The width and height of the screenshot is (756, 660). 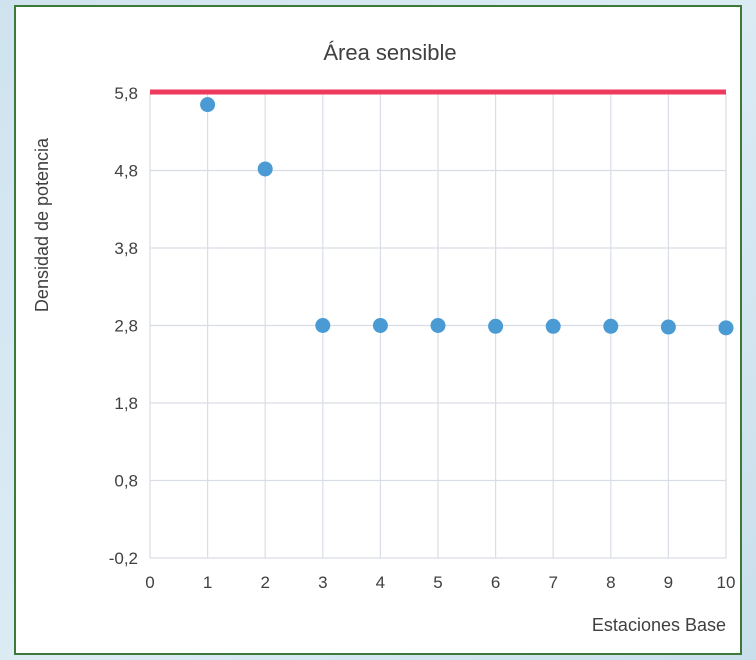 I want to click on x-tick-label: 10, so click(x=726, y=582).